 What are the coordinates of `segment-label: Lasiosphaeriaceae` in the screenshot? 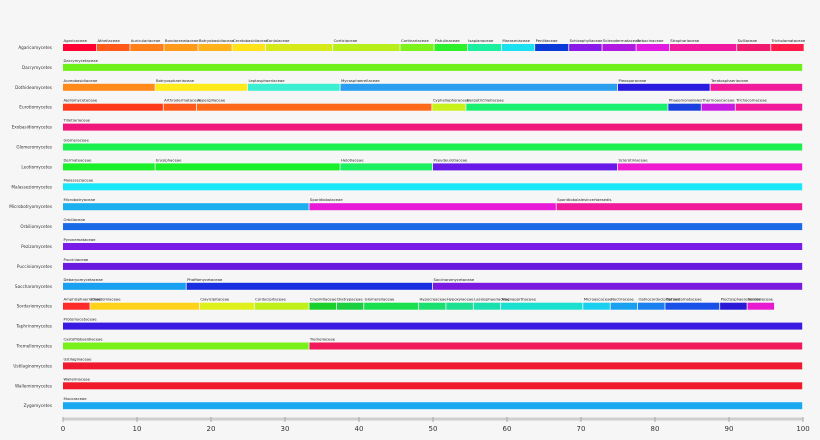 It's located at (492, 299).